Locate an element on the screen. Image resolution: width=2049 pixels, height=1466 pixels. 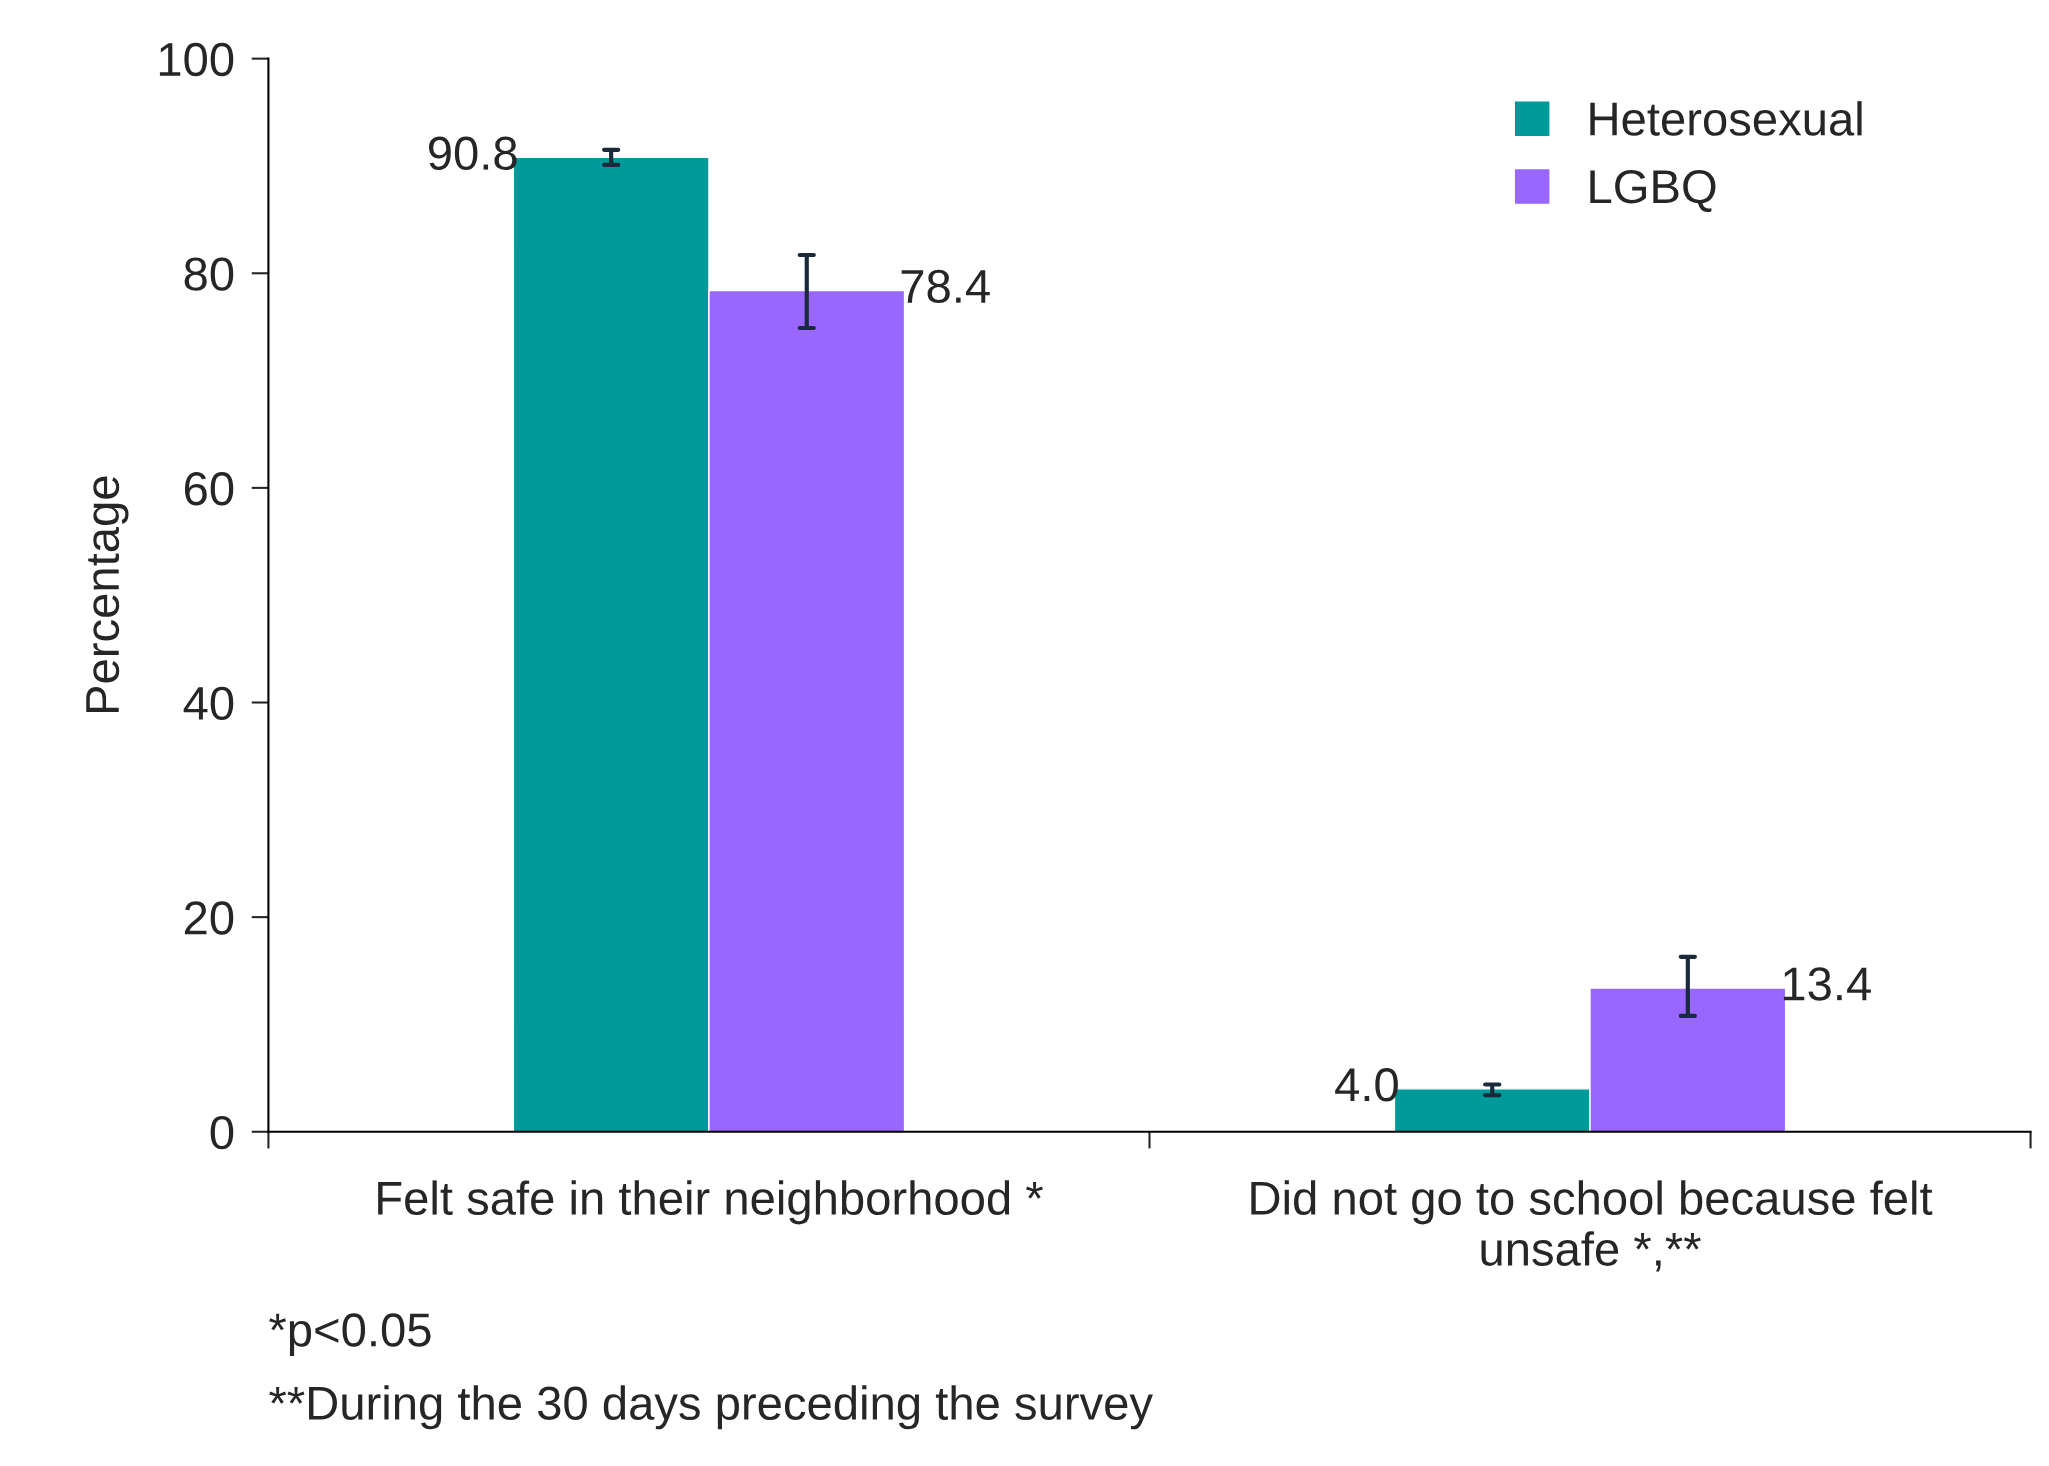
data-label: 4.0 is located at coordinates (1366, 1085).